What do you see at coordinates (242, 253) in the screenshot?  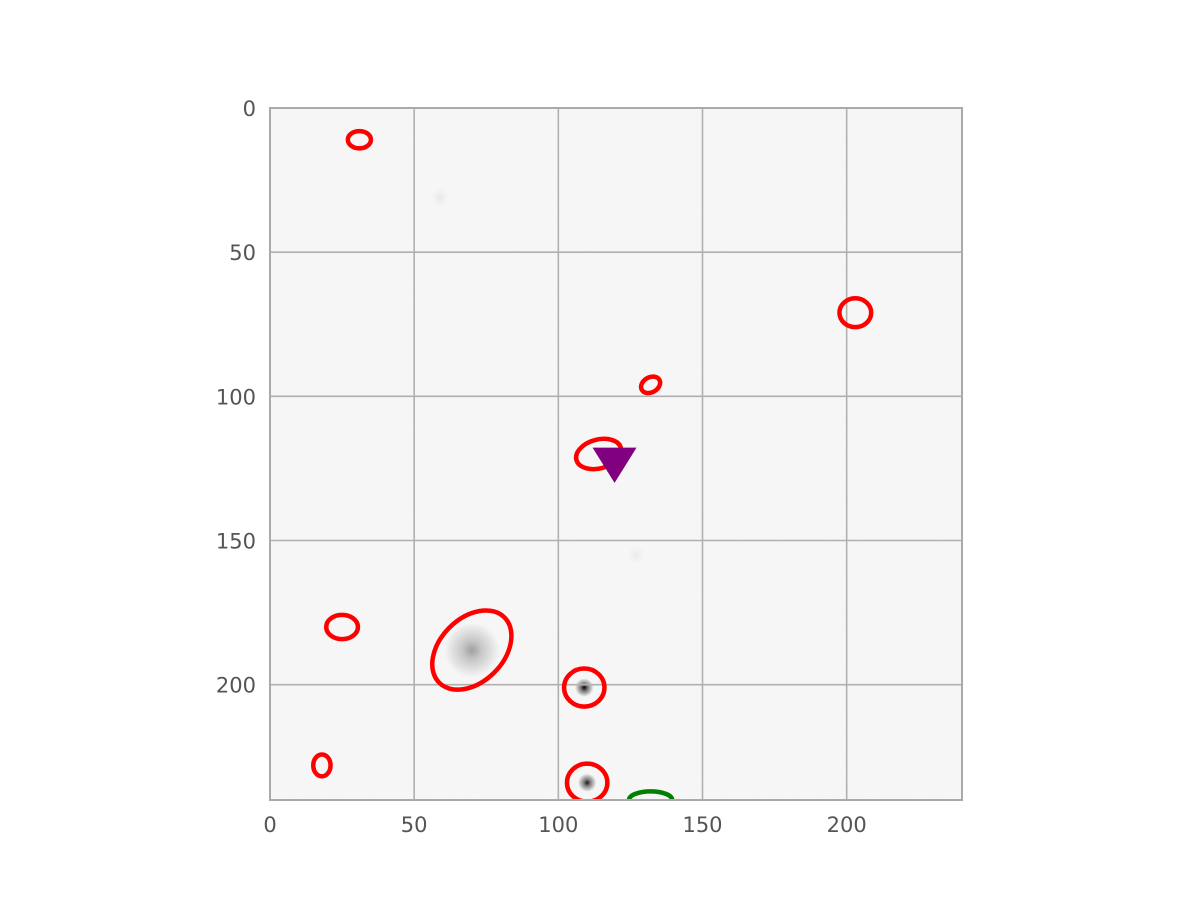 I see `y-tick-label: 50` at bounding box center [242, 253].